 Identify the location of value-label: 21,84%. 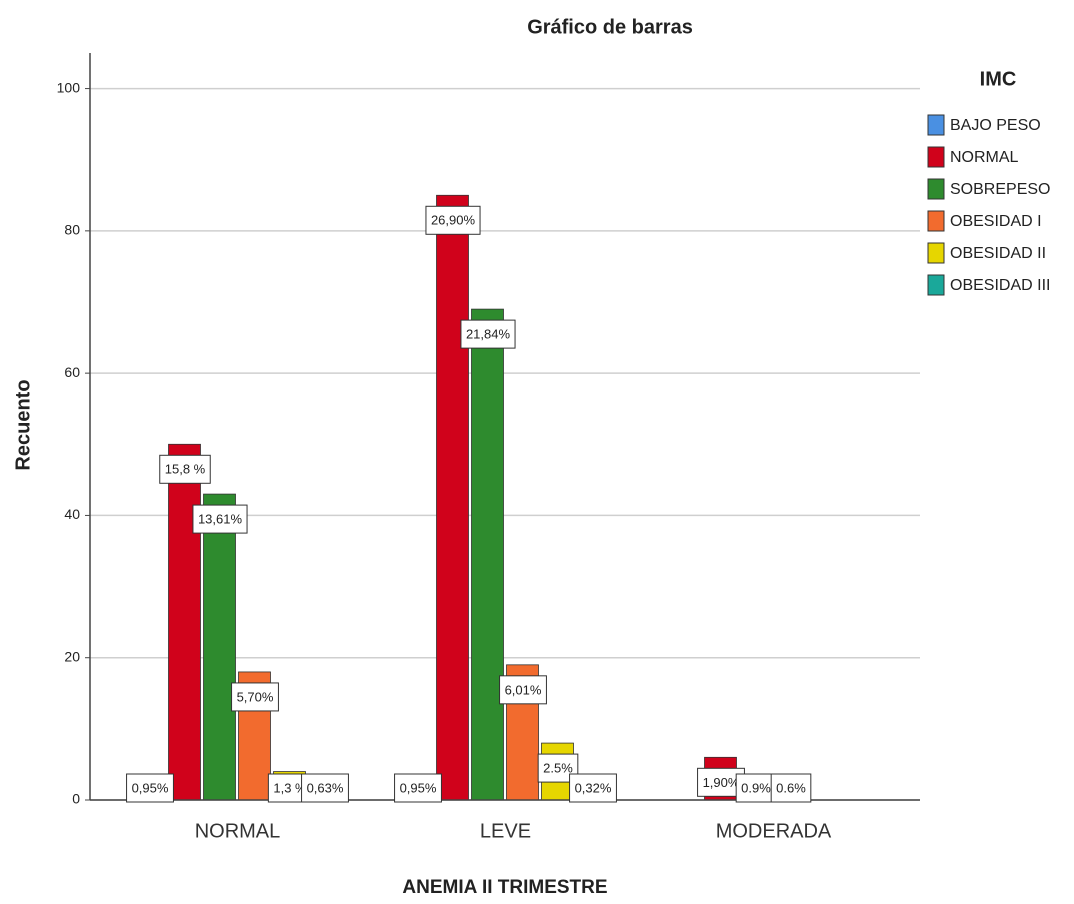
(488, 334).